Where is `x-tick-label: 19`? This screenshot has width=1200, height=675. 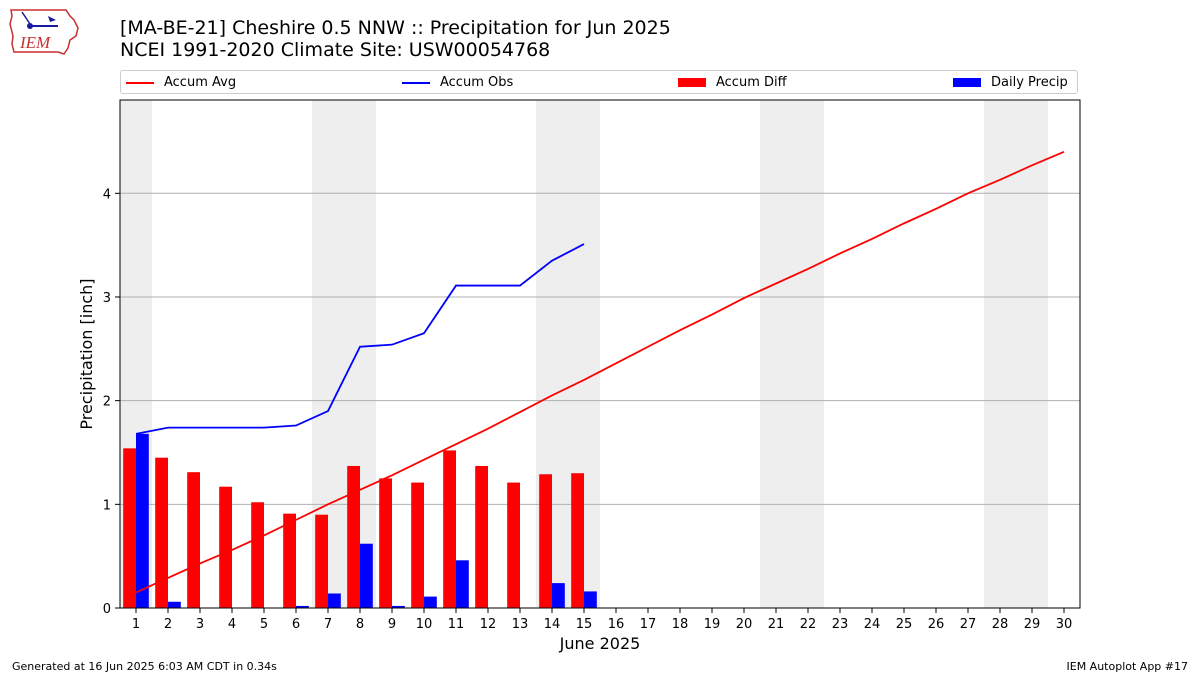 x-tick-label: 19 is located at coordinates (712, 624).